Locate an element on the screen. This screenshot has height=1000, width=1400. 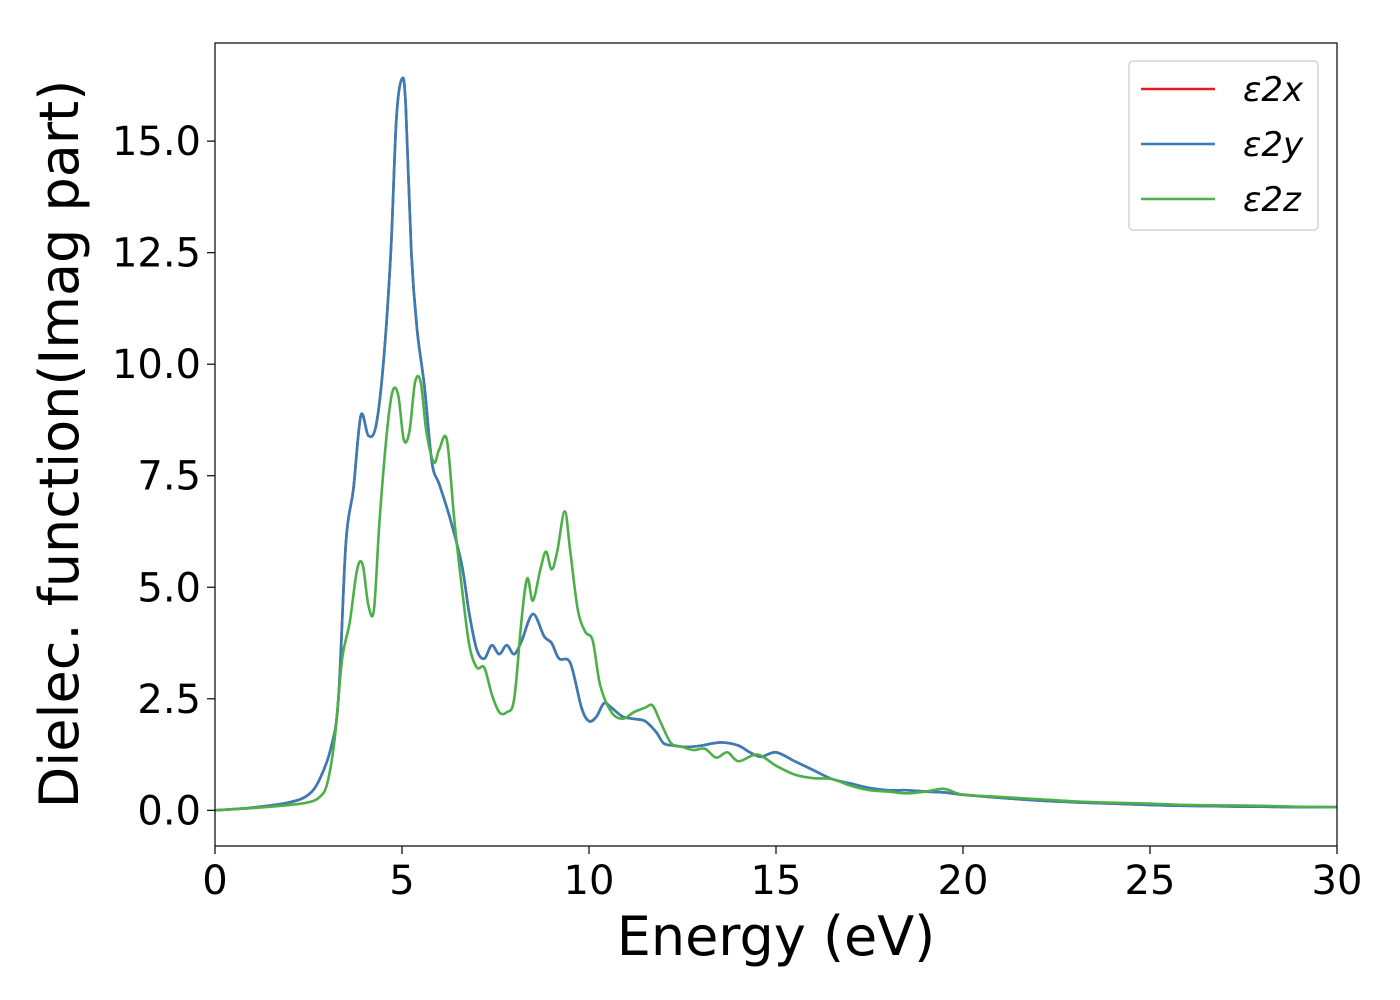
y-axis-title: Dielec. function(Imag part) is located at coordinates (59, 444).